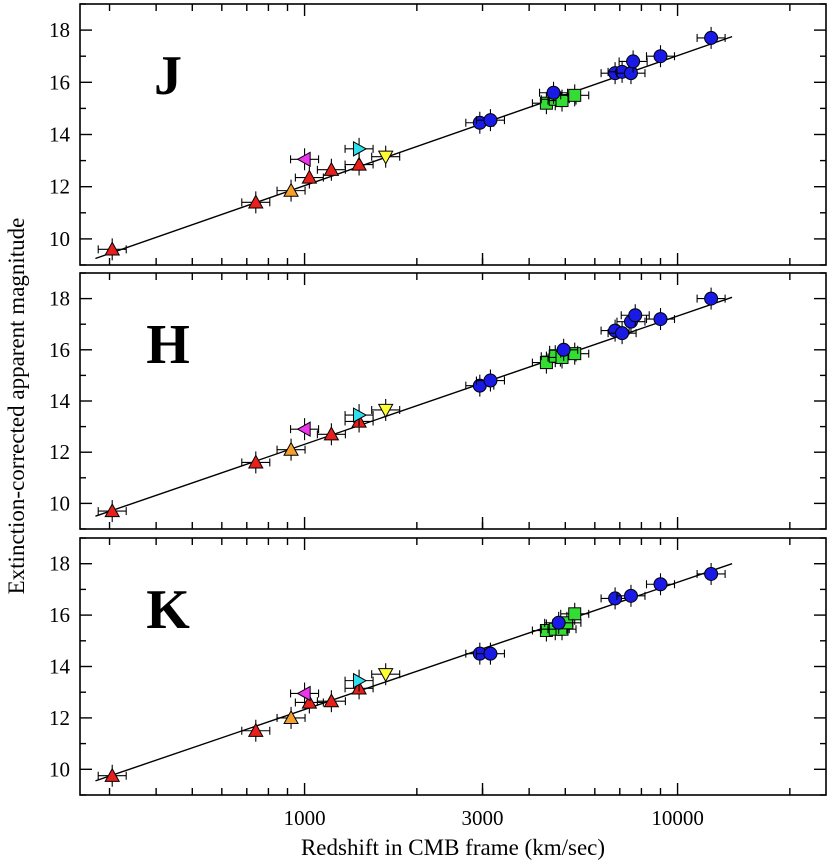 This screenshot has height=865, width=830. Describe the element at coordinates (168, 610) in the screenshot. I see `band-label: K` at that location.